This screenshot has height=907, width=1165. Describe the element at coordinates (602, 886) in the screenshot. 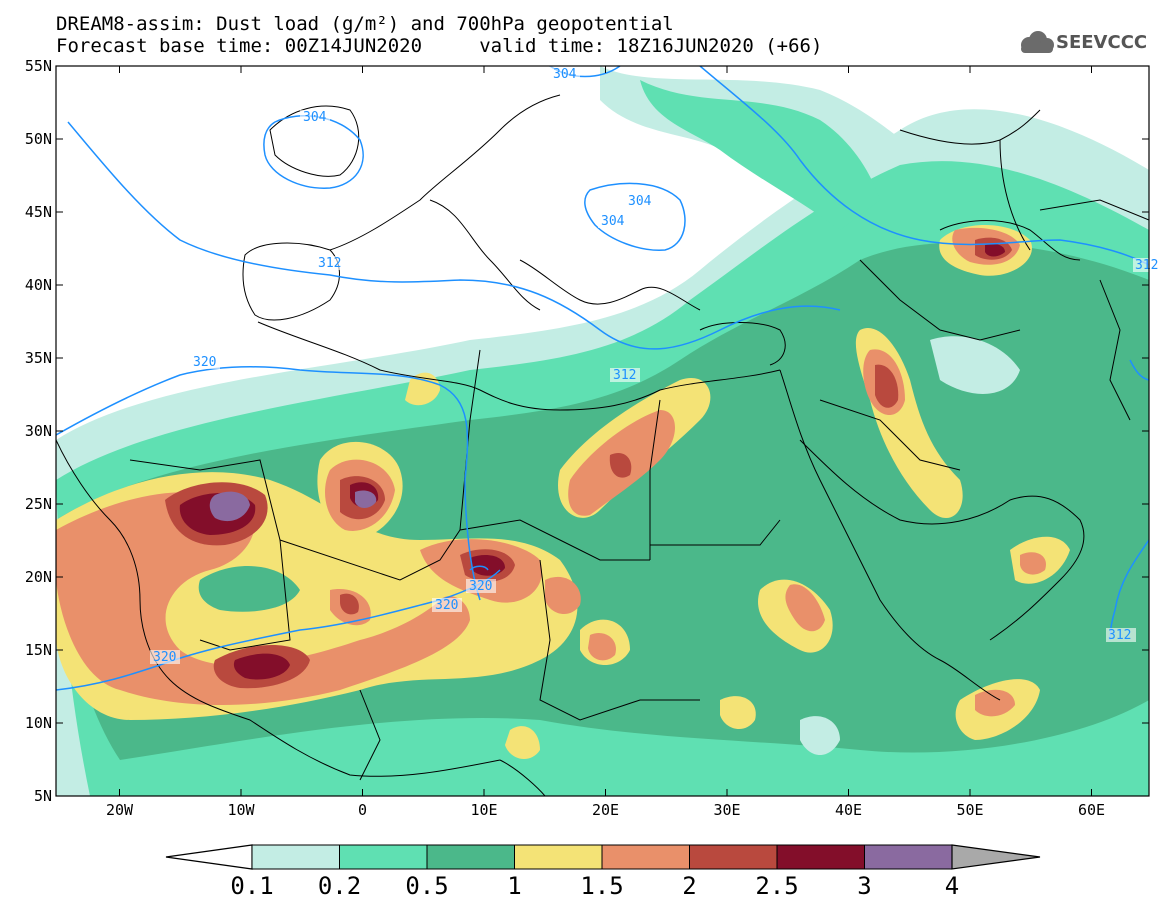

I see `colorbar-label: 1.5` at that location.